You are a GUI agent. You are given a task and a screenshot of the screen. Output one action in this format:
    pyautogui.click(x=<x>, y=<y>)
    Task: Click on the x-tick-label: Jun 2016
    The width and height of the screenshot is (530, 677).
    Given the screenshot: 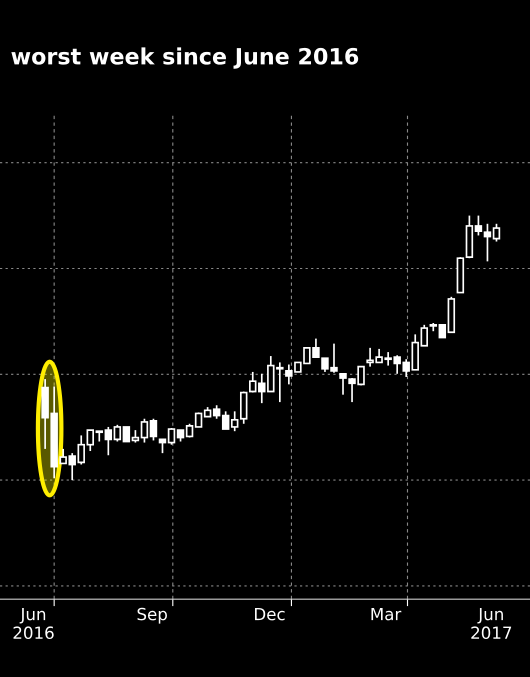 What is the action you would take?
    pyautogui.click(x=34, y=624)
    